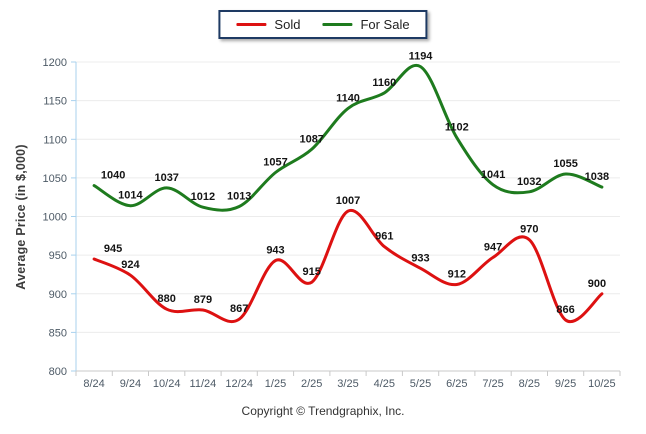 Image resolution: width=646 pixels, height=434 pixels. I want to click on legend-label-sold: Sold, so click(287, 24).